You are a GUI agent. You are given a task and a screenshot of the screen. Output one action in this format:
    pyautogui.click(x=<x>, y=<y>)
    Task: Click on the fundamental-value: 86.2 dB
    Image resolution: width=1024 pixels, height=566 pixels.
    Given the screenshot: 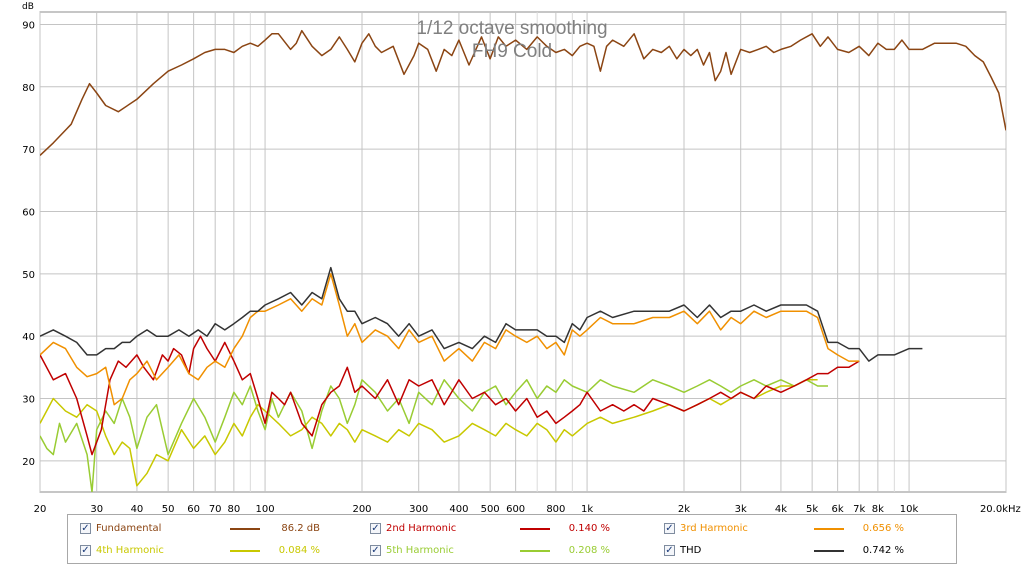 What is the action you would take?
    pyautogui.click(x=300, y=528)
    